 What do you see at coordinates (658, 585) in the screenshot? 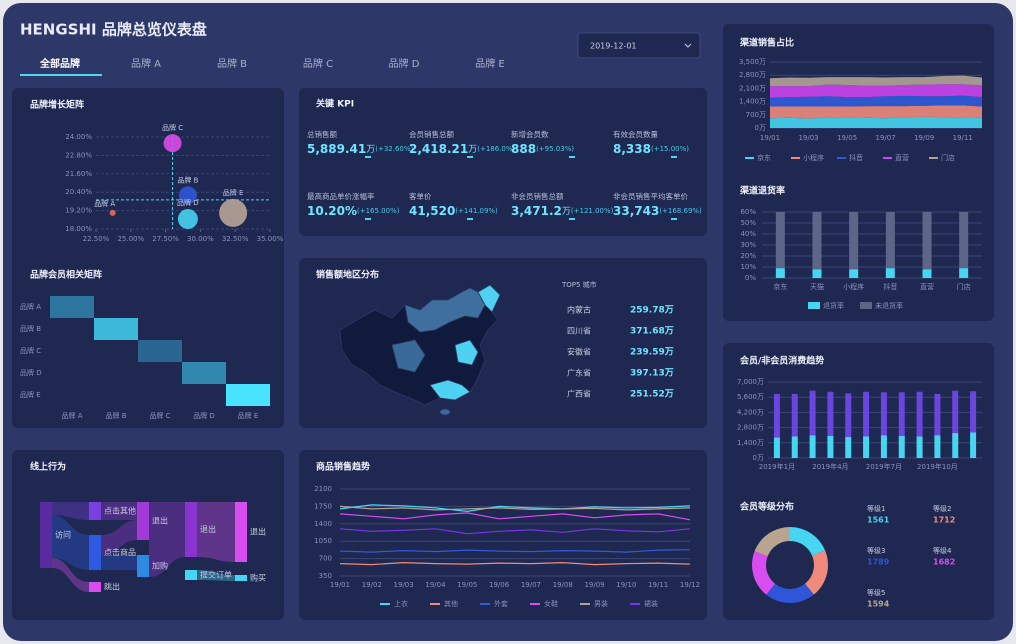
I see `x-tick-label: 19/11` at bounding box center [658, 585].